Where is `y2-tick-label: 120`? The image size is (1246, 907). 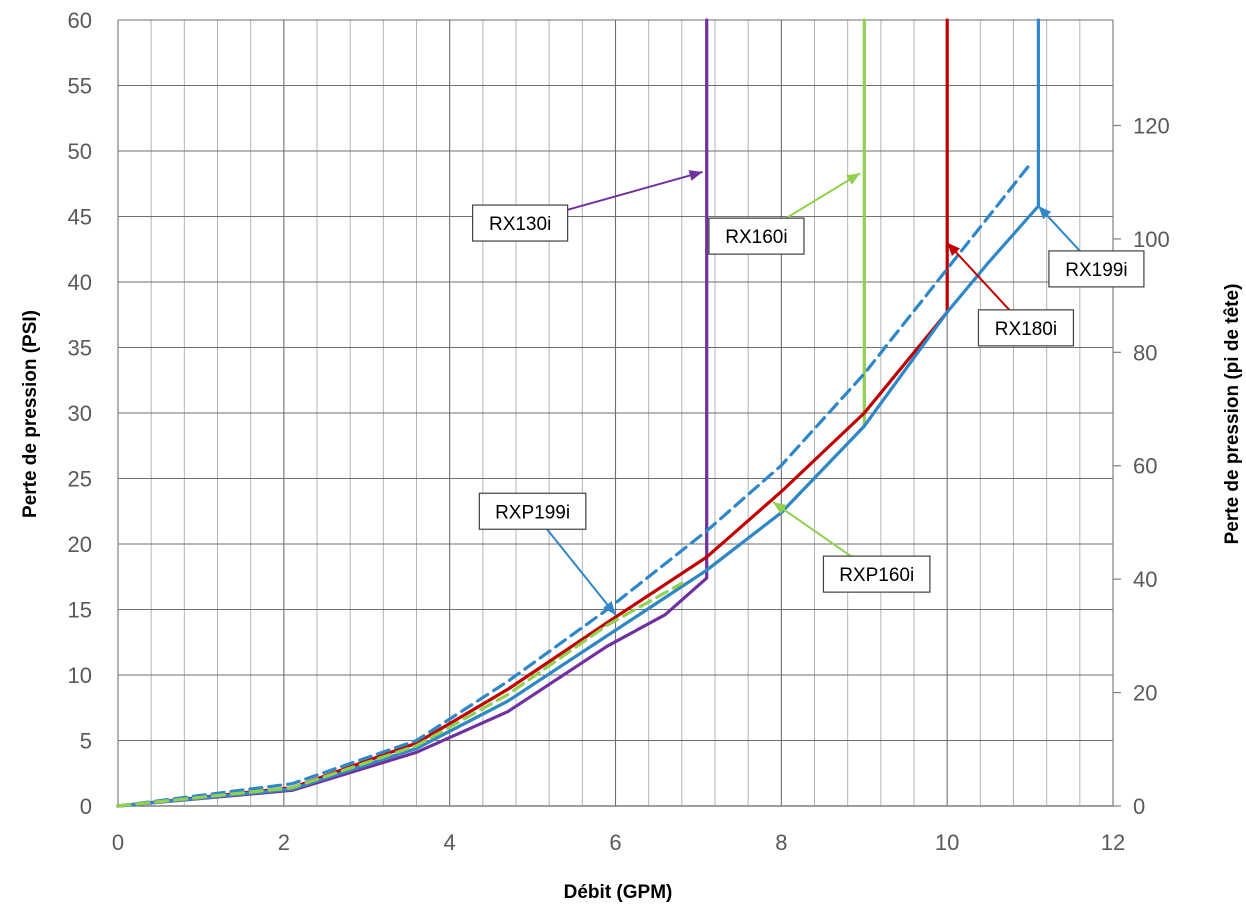
y2-tick-label: 120 is located at coordinates (1151, 125).